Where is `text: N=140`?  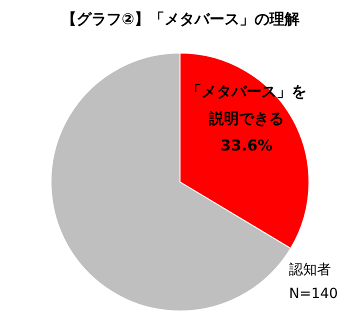 text: N=140 is located at coordinates (313, 294).